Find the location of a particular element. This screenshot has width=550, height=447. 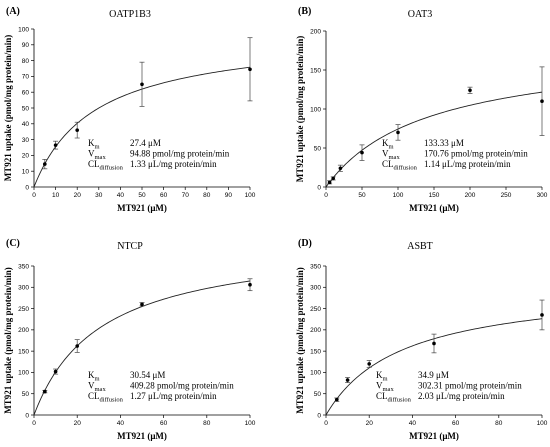

x-tick-label: 10 is located at coordinates (56, 195).